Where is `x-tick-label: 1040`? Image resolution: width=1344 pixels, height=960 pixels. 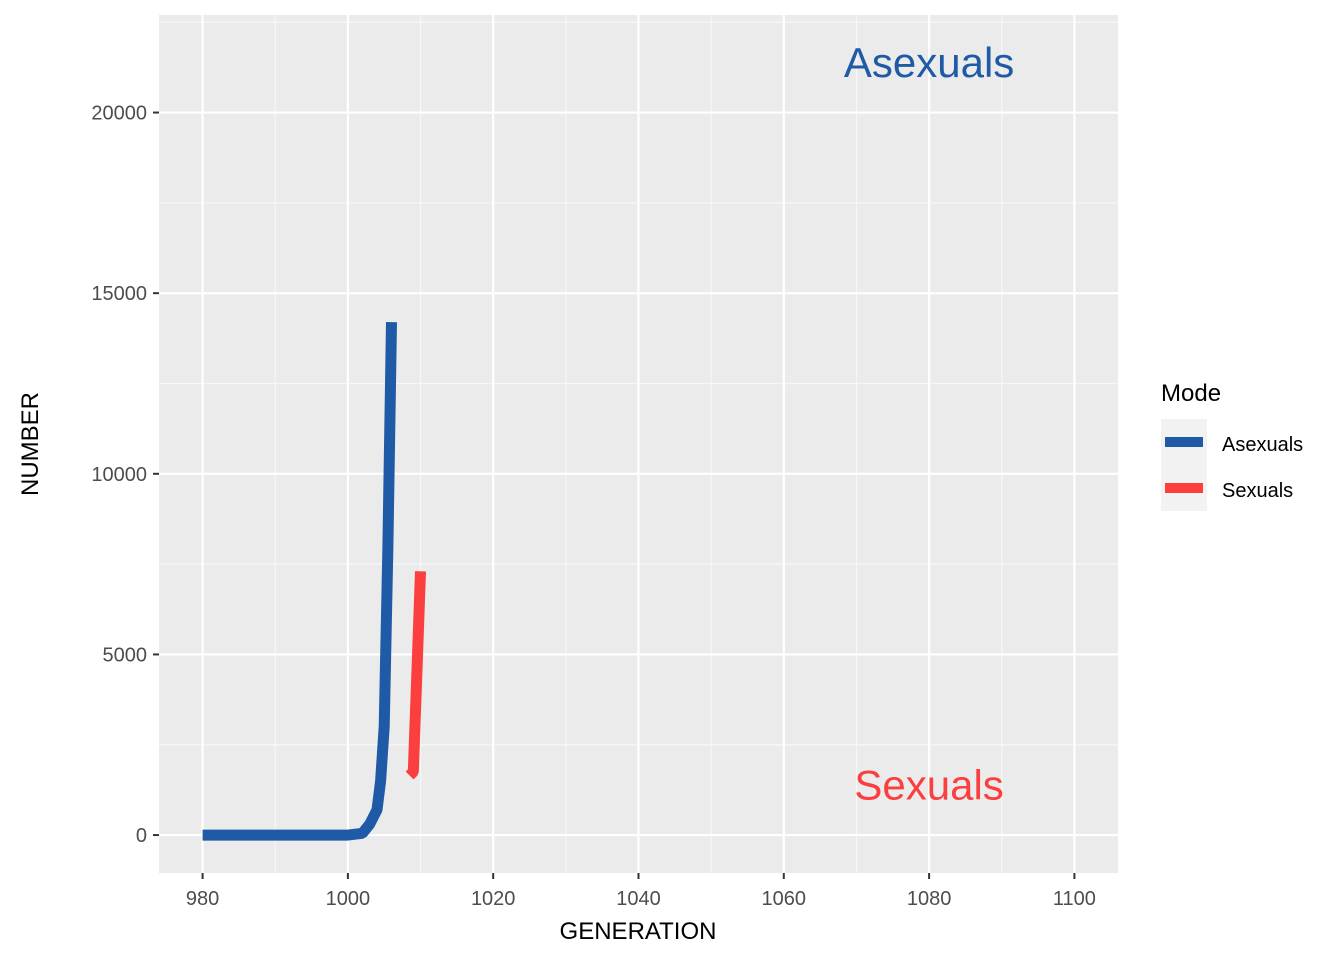 x-tick-label: 1040 is located at coordinates (638, 899).